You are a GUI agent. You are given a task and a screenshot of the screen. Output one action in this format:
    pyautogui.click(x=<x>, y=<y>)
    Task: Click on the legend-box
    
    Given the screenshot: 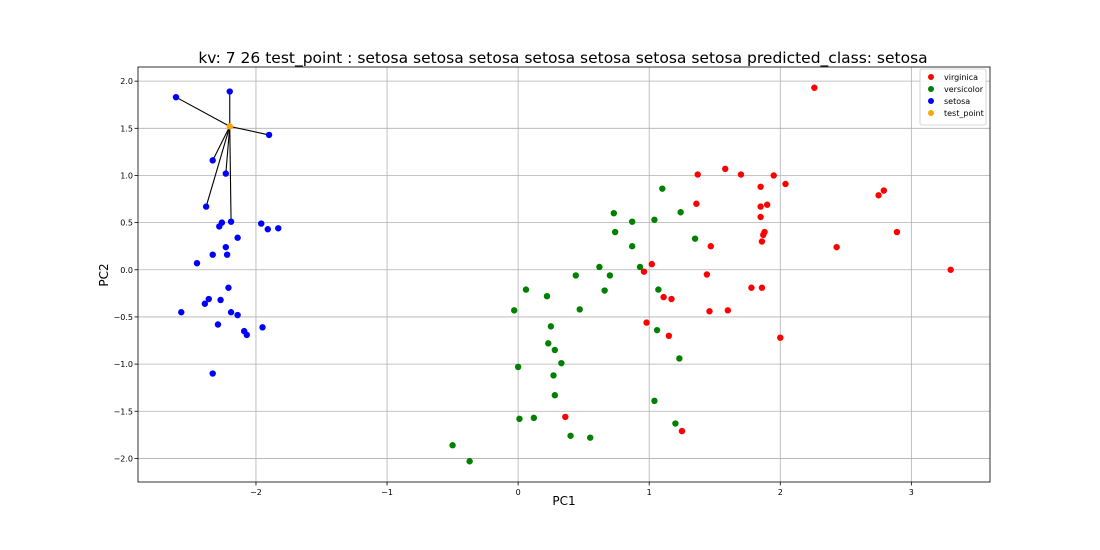 What is the action you would take?
    pyautogui.click(x=953, y=97)
    